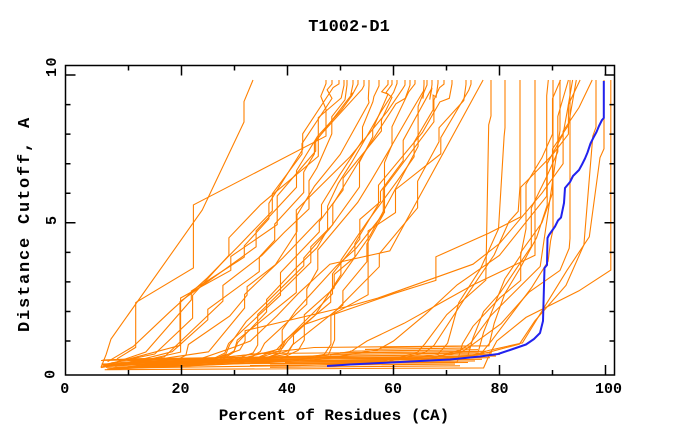  I want to click on svg-text: 40, so click(287, 389).